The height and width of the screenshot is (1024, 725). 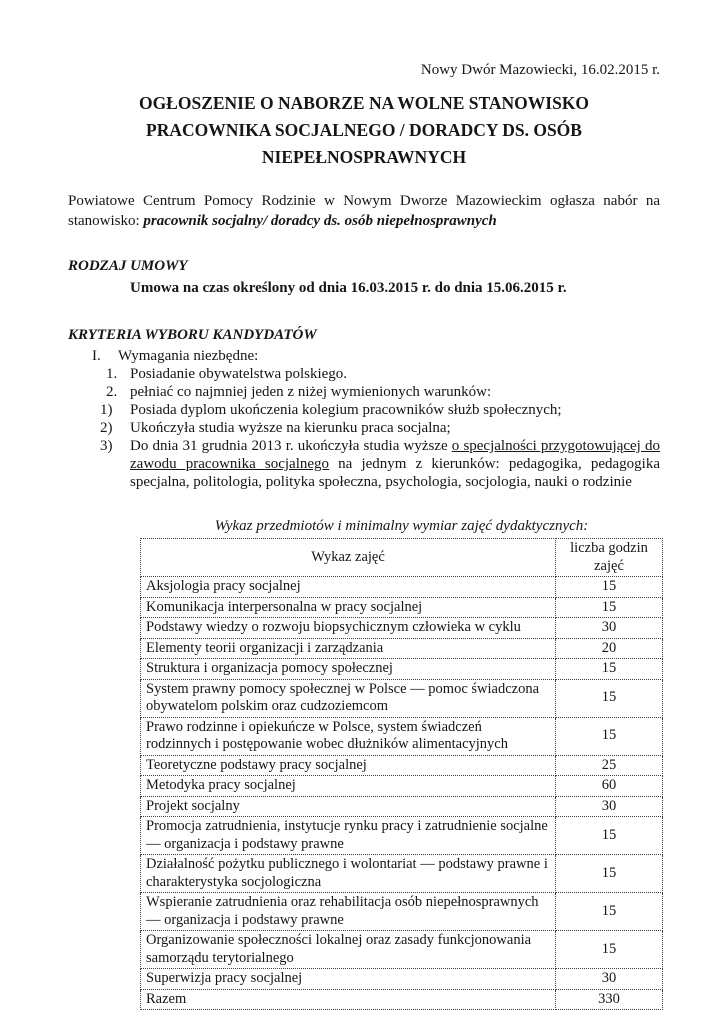 What do you see at coordinates (383, 374) in the screenshot?
I see `list-item-1: 1. Posiadanie obywatelstwa polskiego.` at bounding box center [383, 374].